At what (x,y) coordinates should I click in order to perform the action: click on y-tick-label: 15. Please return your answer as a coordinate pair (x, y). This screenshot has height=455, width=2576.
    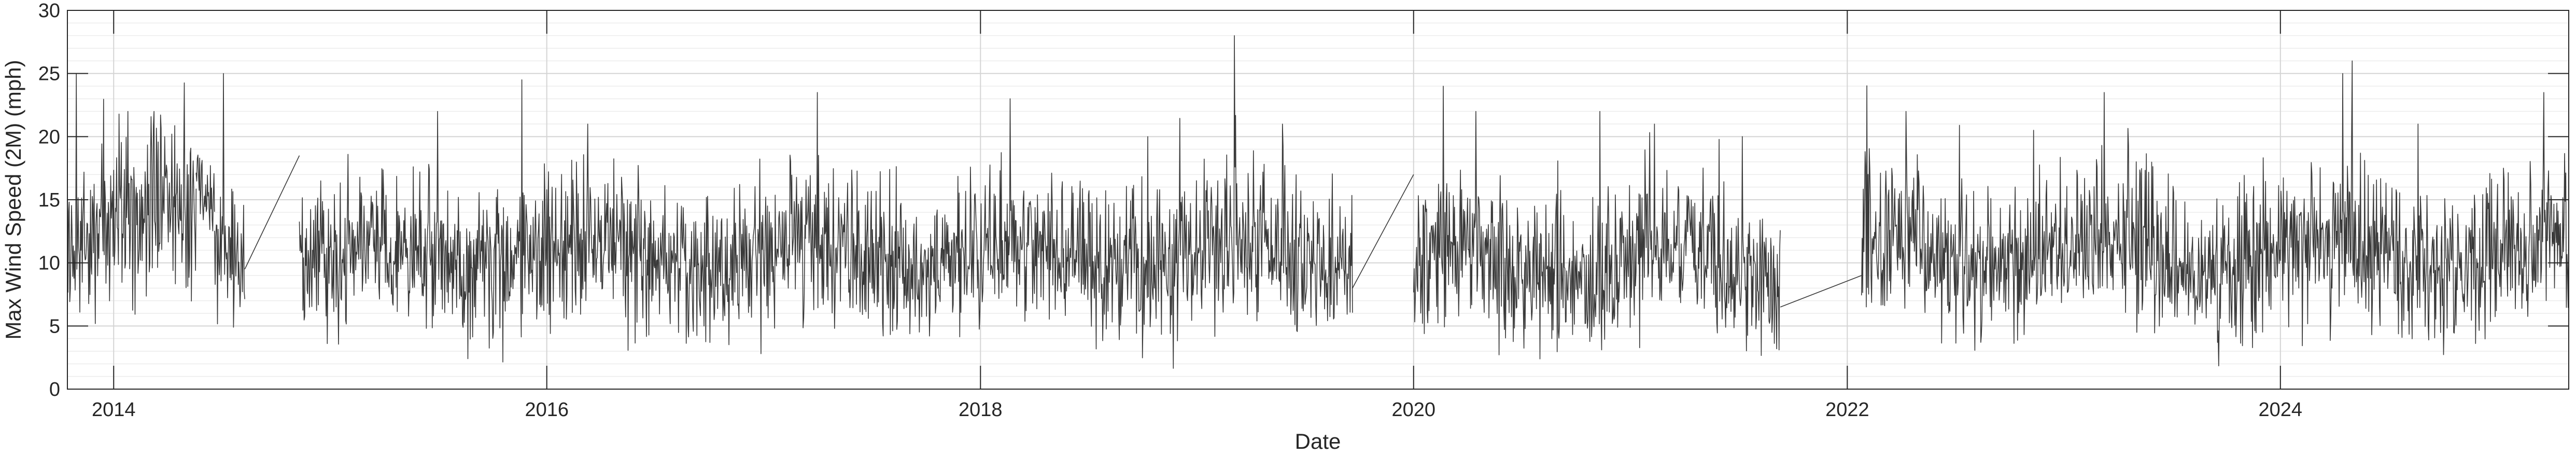
    Looking at the image, I should click on (49, 200).